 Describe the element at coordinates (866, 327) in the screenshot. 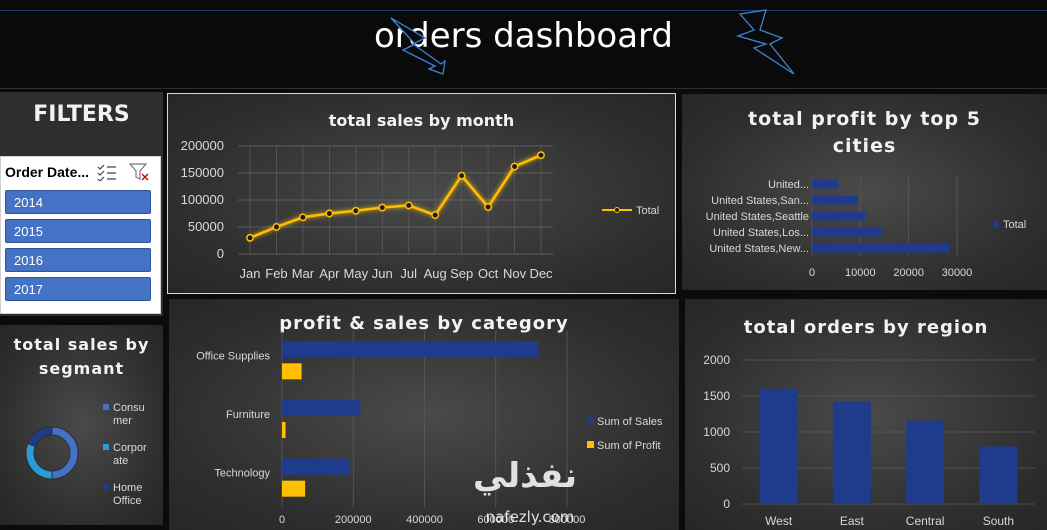

I see `orders-by-region-title: total orders by region` at that location.